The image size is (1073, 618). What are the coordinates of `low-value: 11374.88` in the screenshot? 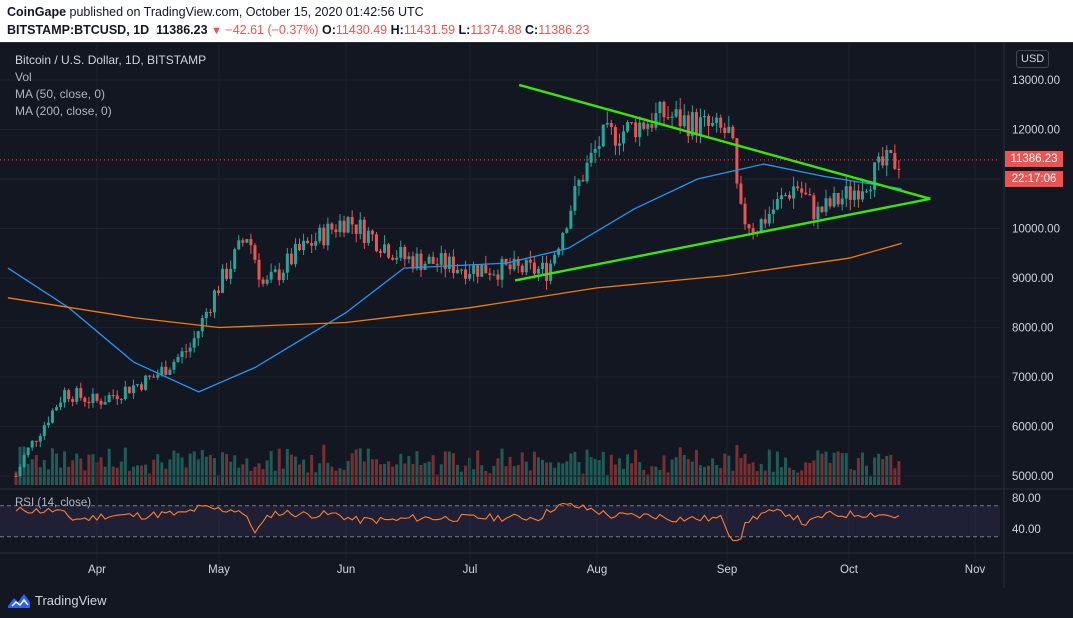 It's located at (496, 30).